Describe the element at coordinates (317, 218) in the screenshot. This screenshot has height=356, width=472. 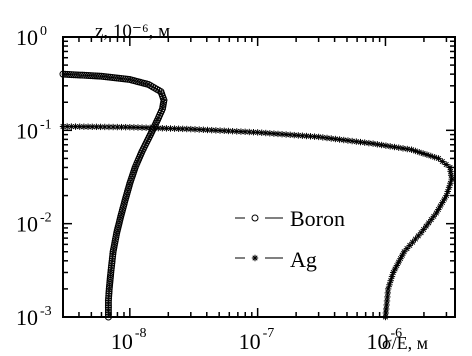
I see `legend-label-boron: Boron` at that location.